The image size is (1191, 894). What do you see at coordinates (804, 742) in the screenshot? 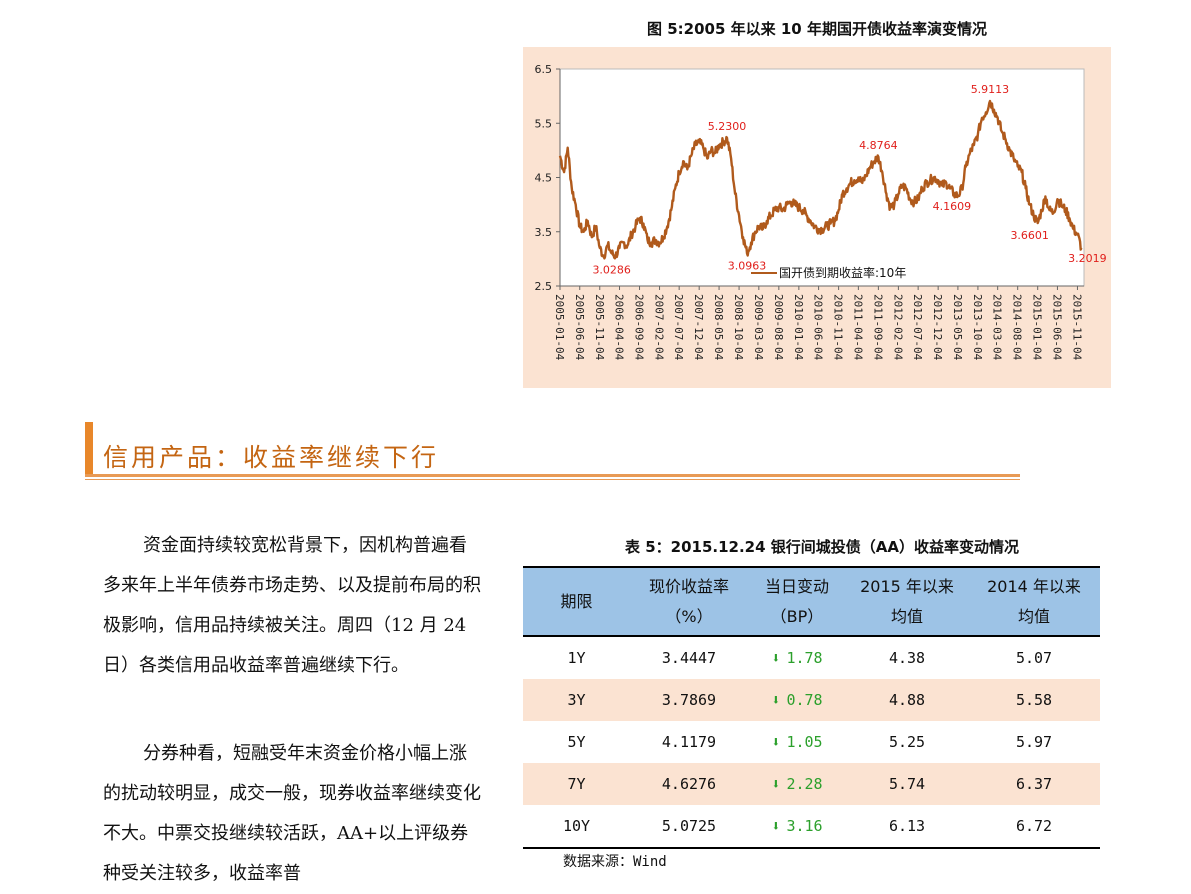
I see `change-value: 1.05` at bounding box center [804, 742].